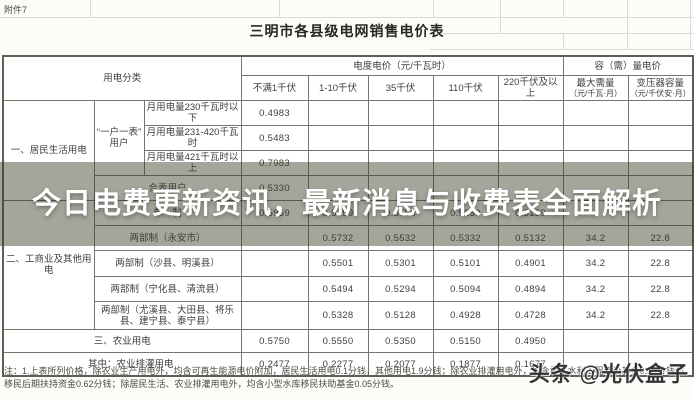 This screenshot has height=400, width=694. What do you see at coordinates (192, 113) in the screenshot?
I see `row-label-tier1: 月用电量230千瓦时以下` at bounding box center [192, 113].